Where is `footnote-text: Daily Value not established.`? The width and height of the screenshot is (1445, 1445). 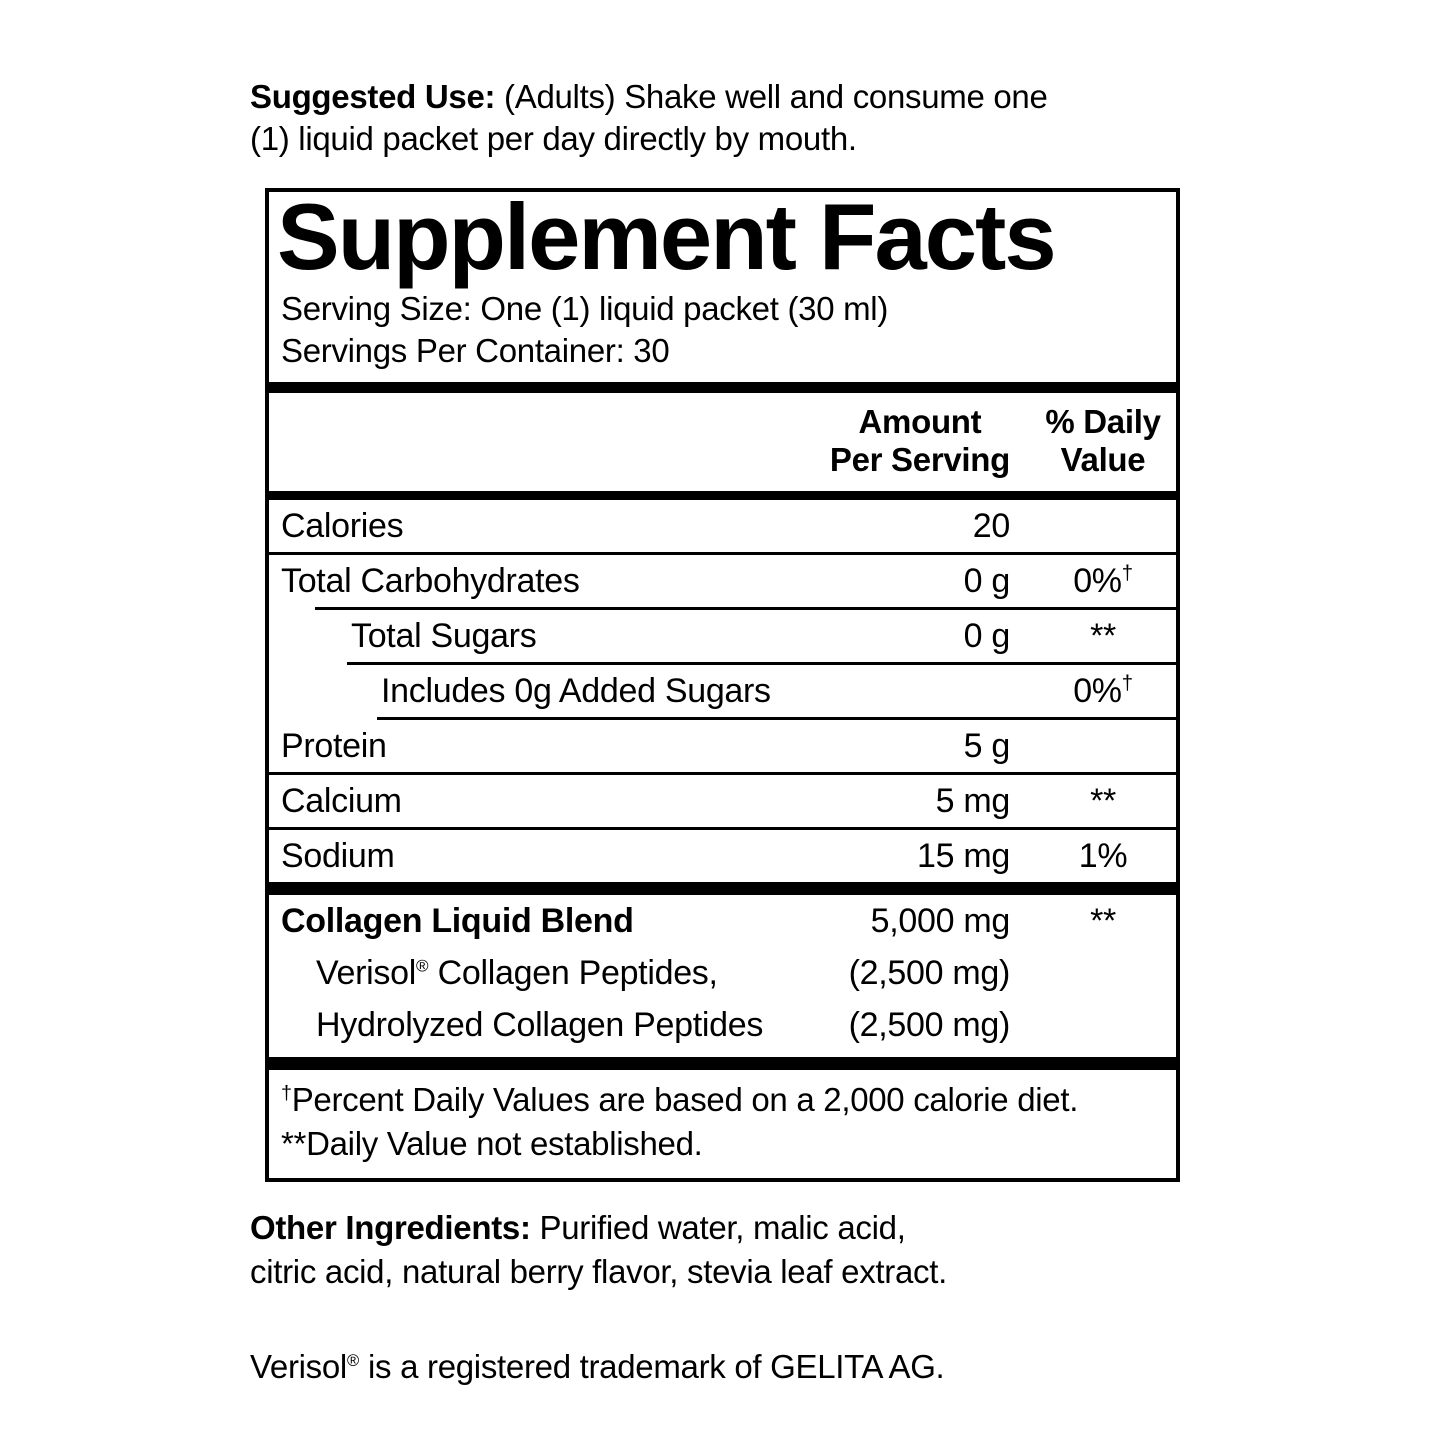 footnote-text: Daily Value not established. is located at coordinates (504, 1143).